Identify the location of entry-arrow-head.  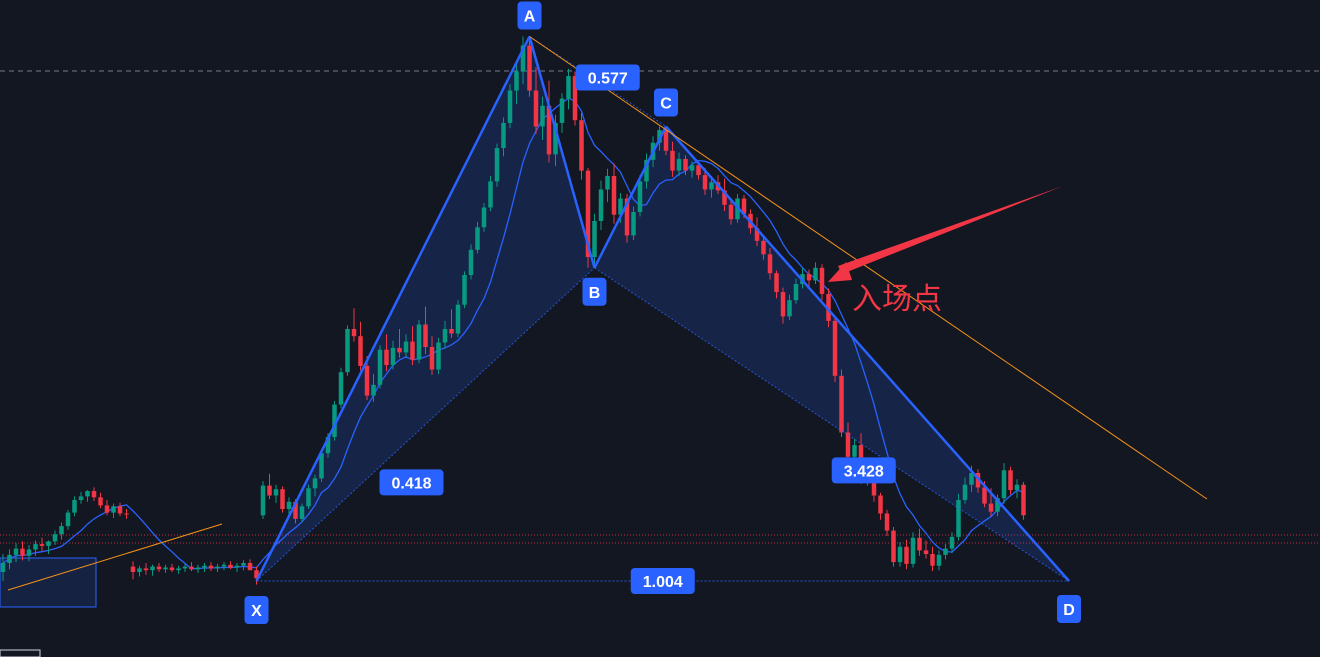
(840, 272).